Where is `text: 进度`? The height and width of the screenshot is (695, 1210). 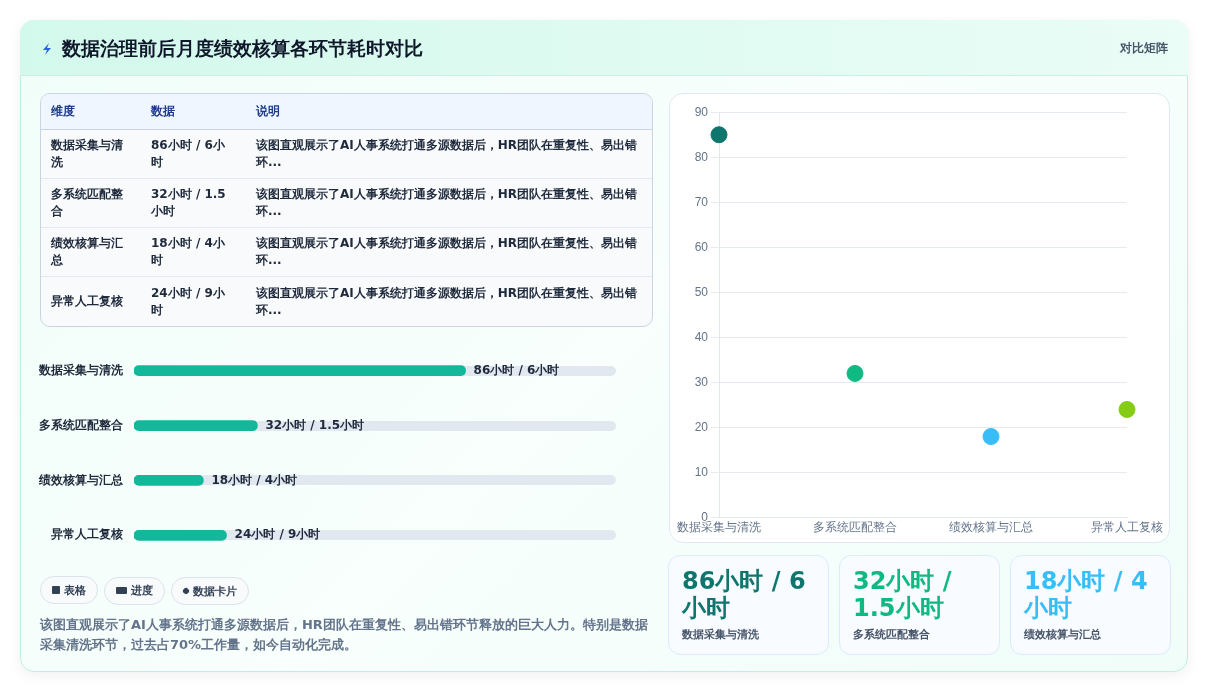
text: 进度 is located at coordinates (142, 590).